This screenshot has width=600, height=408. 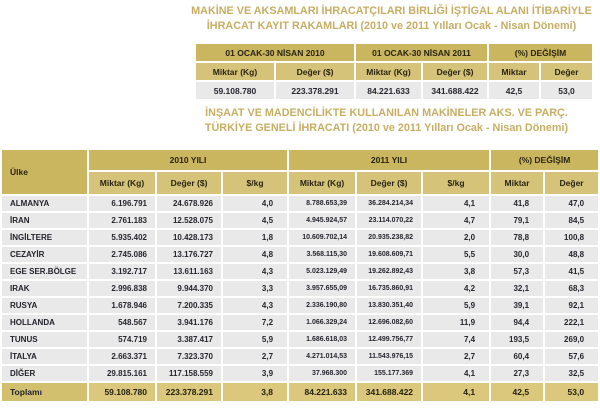 I want to click on value-cell: 5,5, so click(x=456, y=254).